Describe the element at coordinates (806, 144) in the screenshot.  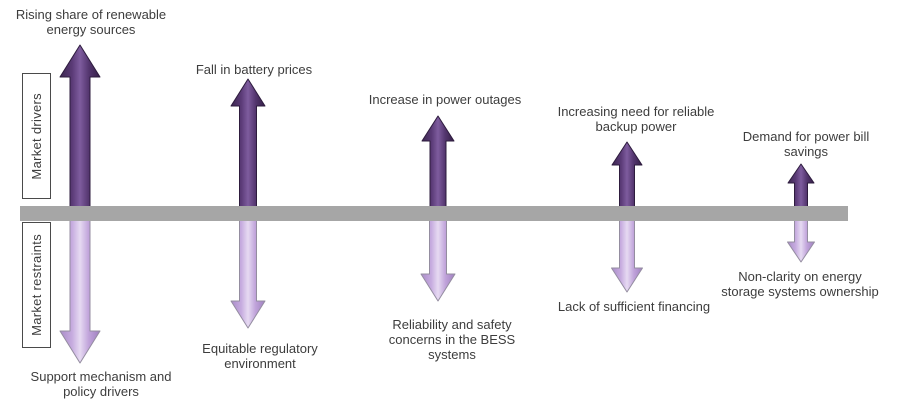
I see `driver-label-5: Demand for power bill savings` at that location.